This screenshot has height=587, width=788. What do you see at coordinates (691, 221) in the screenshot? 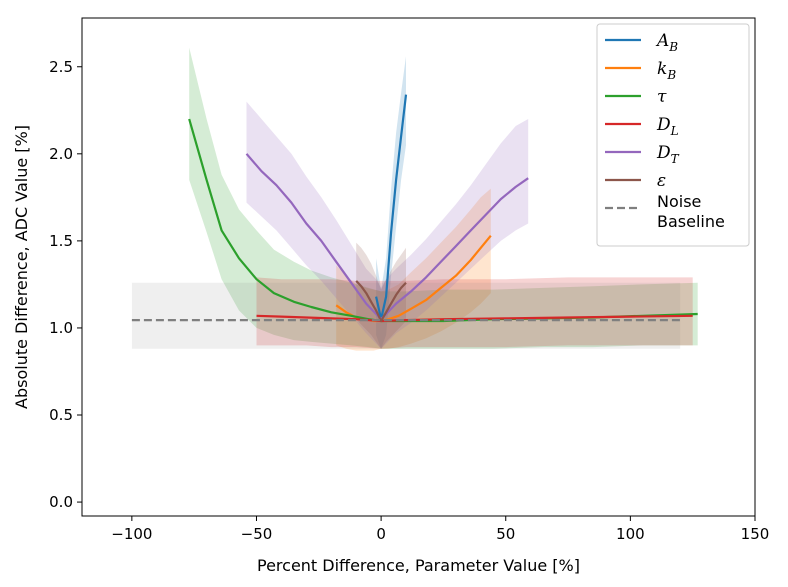
I see `legend-label-noise-baseline-line2: Baseline` at bounding box center [691, 221].